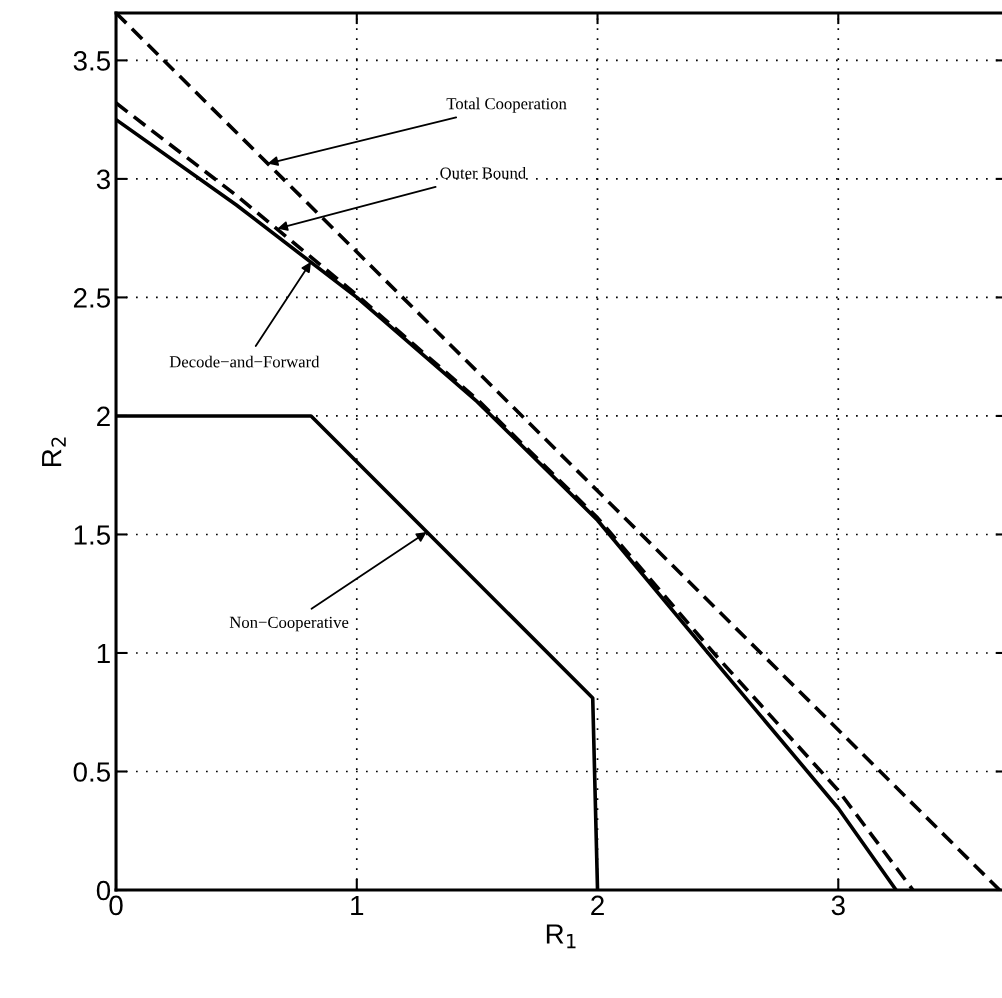  Describe the element at coordinates (597, 905) in the screenshot. I see `x-tick-label: 2` at that location.